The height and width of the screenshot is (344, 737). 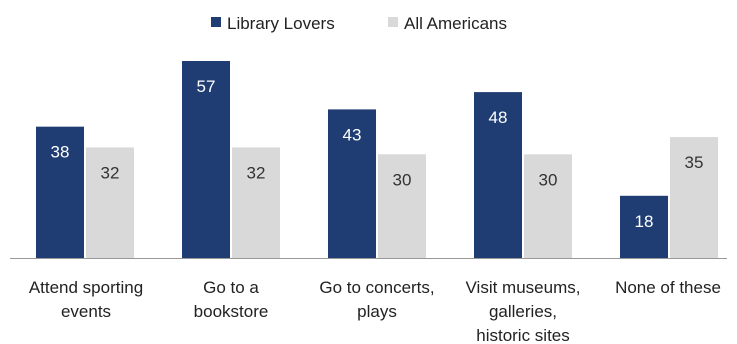 I want to click on data-label-library-lovers-3: 48, so click(x=498, y=117).